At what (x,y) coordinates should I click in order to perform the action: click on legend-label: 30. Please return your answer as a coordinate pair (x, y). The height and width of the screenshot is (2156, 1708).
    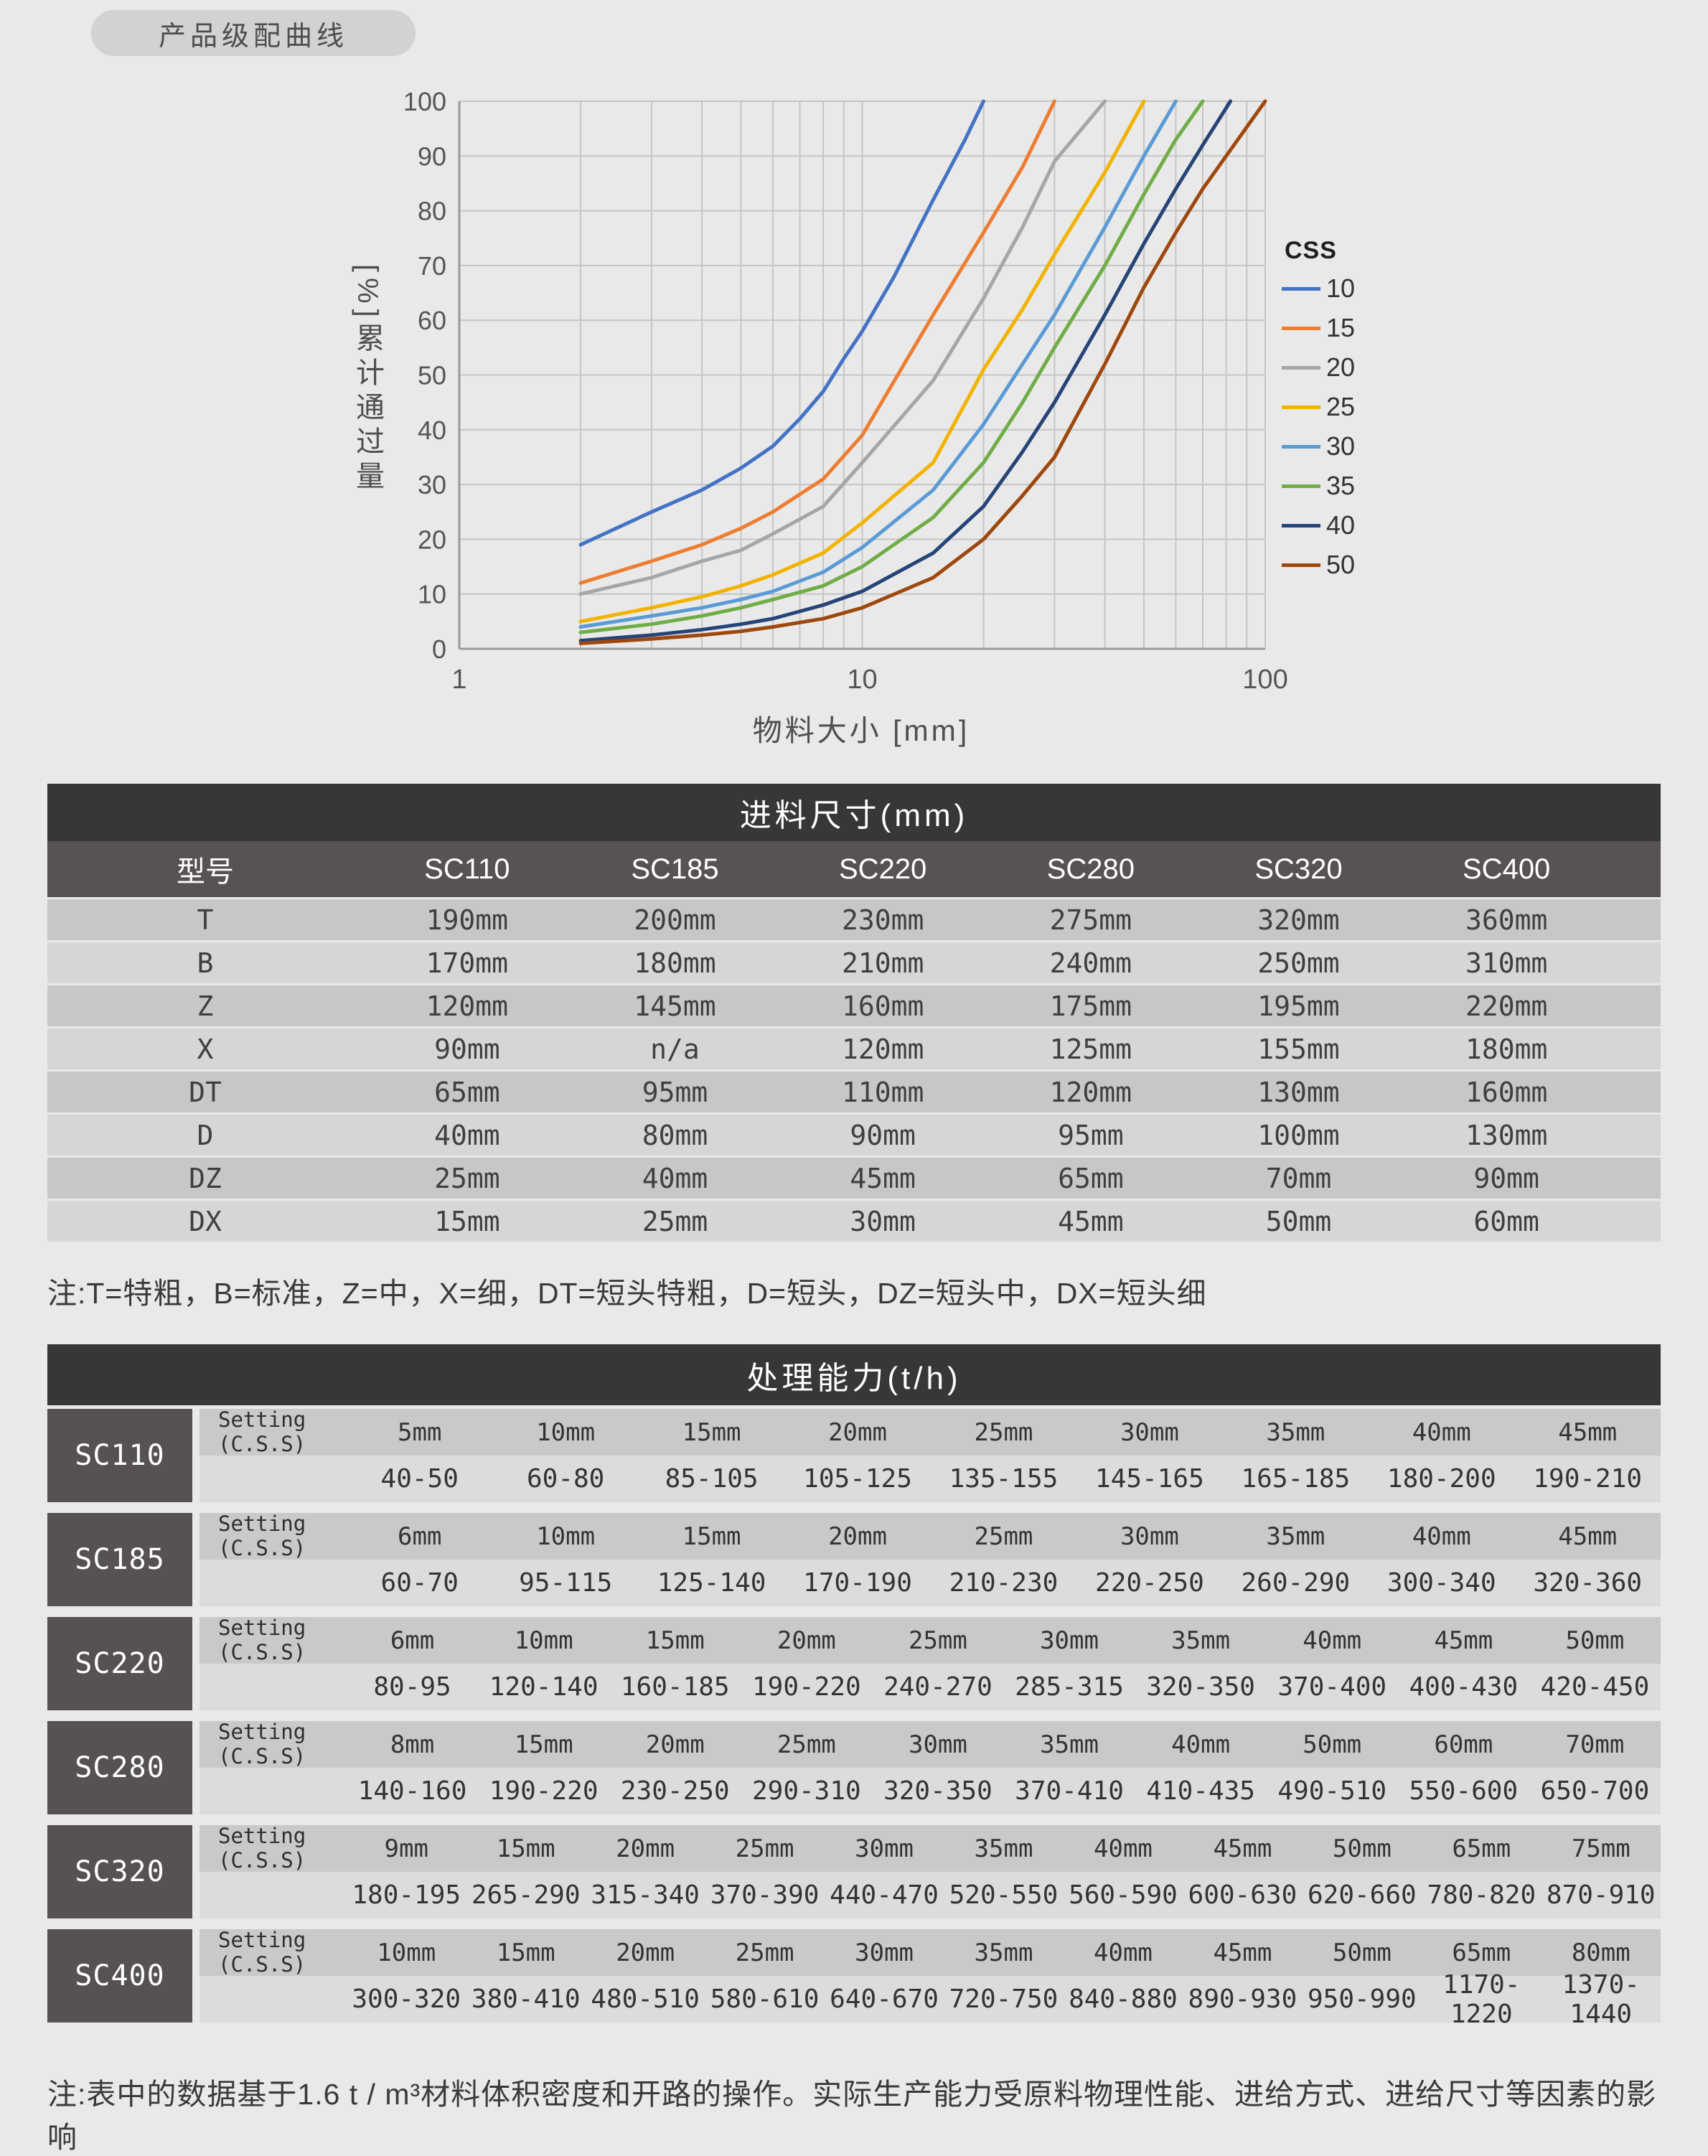
    Looking at the image, I should click on (1341, 446).